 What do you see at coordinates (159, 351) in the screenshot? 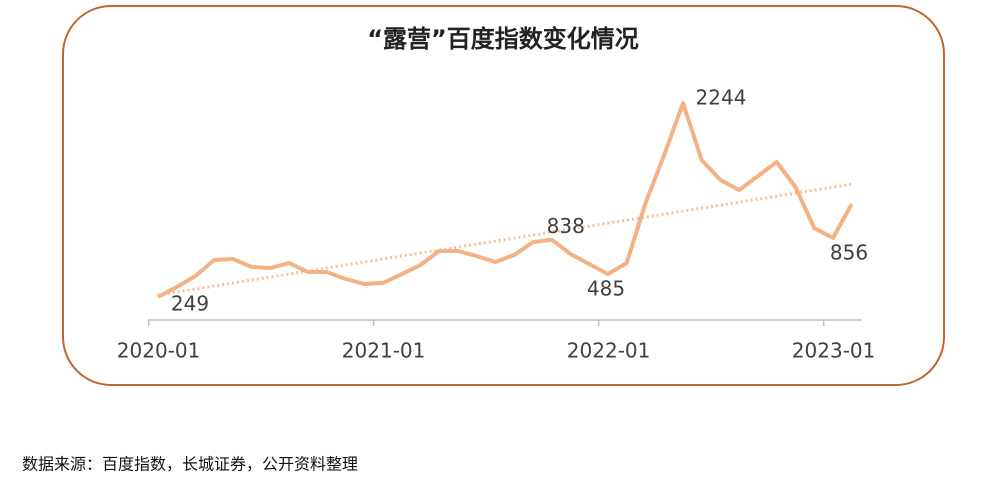
I see `x-tick-label: 2020-01` at bounding box center [159, 351].